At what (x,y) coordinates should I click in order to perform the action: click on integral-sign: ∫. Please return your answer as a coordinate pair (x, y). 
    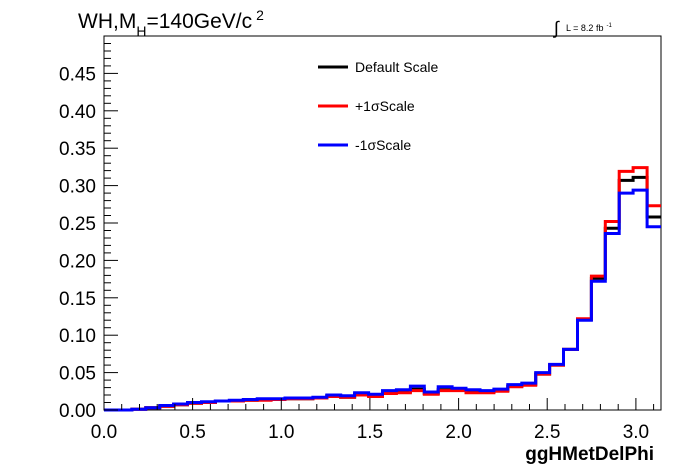
    Looking at the image, I should click on (556, 28).